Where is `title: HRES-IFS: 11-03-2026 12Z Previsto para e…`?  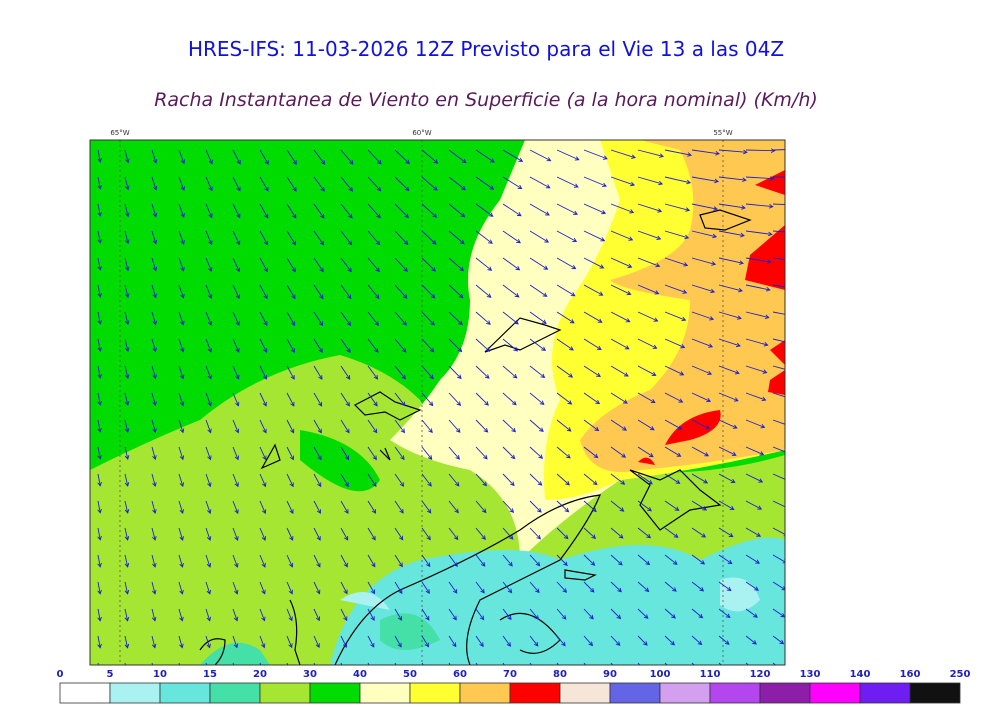 title: HRES-IFS: 11-03-2026 12Z Previsto para e… is located at coordinates (486, 49).